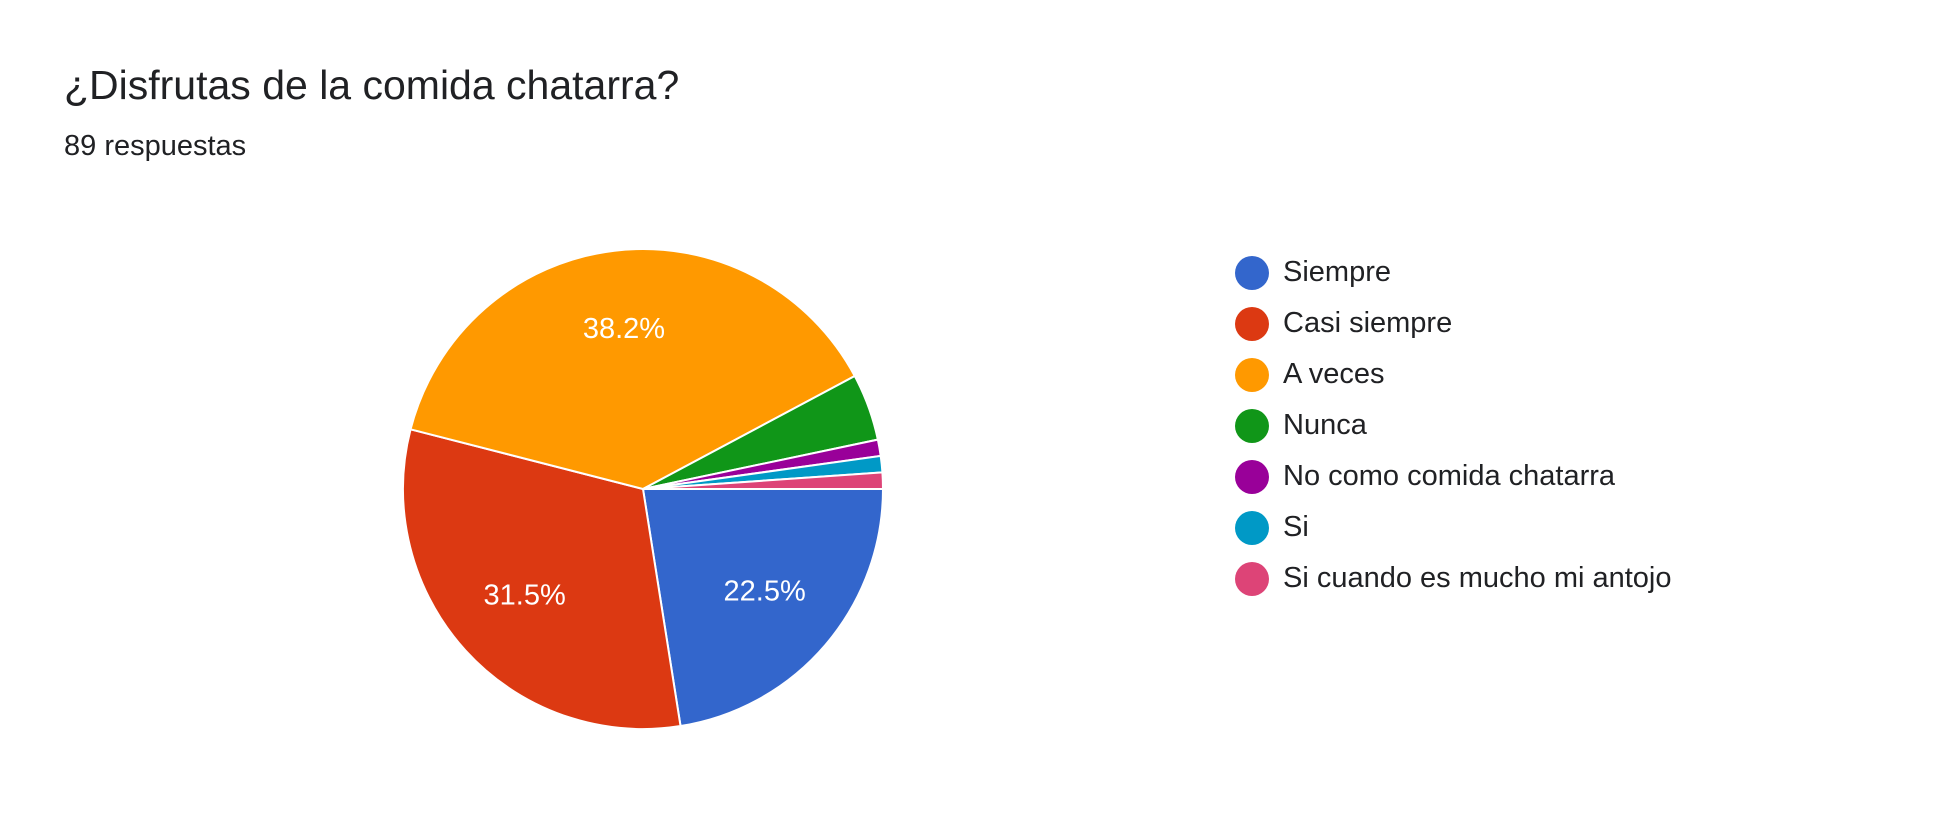 Image resolution: width=1953 pixels, height=820 pixels. Describe the element at coordinates (1296, 527) in the screenshot. I see `legend-label: Si` at that location.